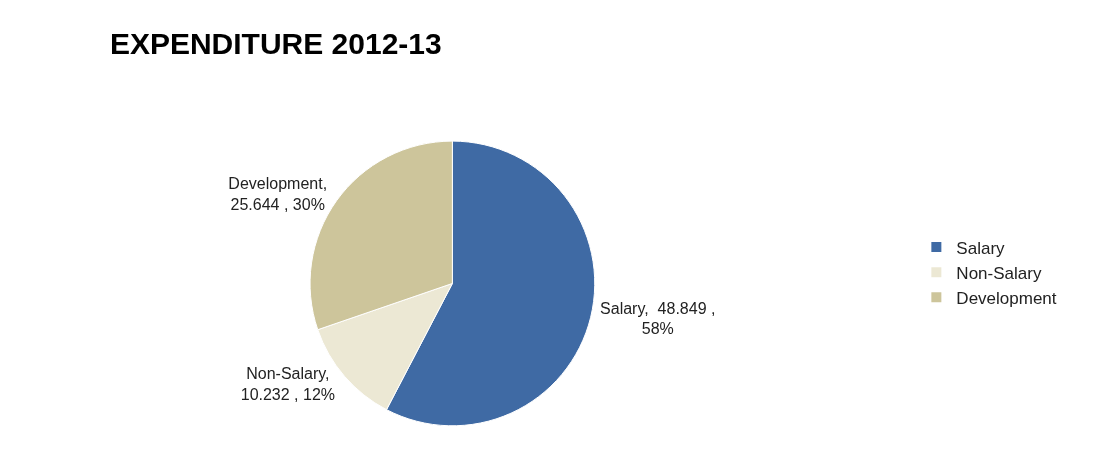 The height and width of the screenshot is (465, 1099). What do you see at coordinates (278, 194) in the screenshot?
I see `data-label: Development, 25.644 , 30%` at bounding box center [278, 194].